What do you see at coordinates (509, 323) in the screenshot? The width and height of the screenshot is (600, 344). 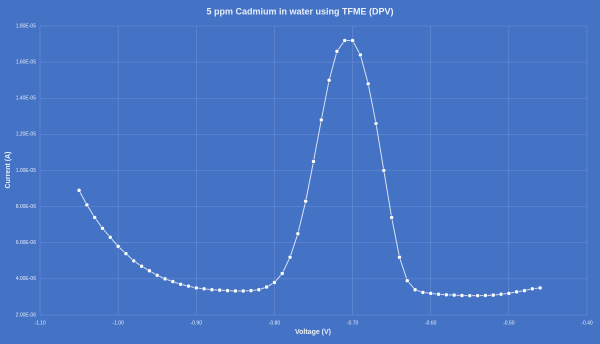 I see `x-tick-label: -0.50` at bounding box center [509, 323].